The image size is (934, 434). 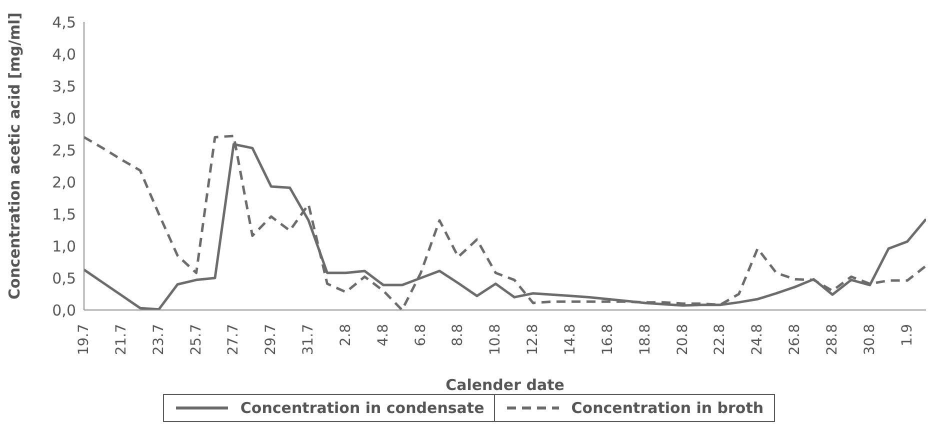 What do you see at coordinates (64, 182) in the screenshot?
I see `y-tick-label: 2,0` at bounding box center [64, 182].